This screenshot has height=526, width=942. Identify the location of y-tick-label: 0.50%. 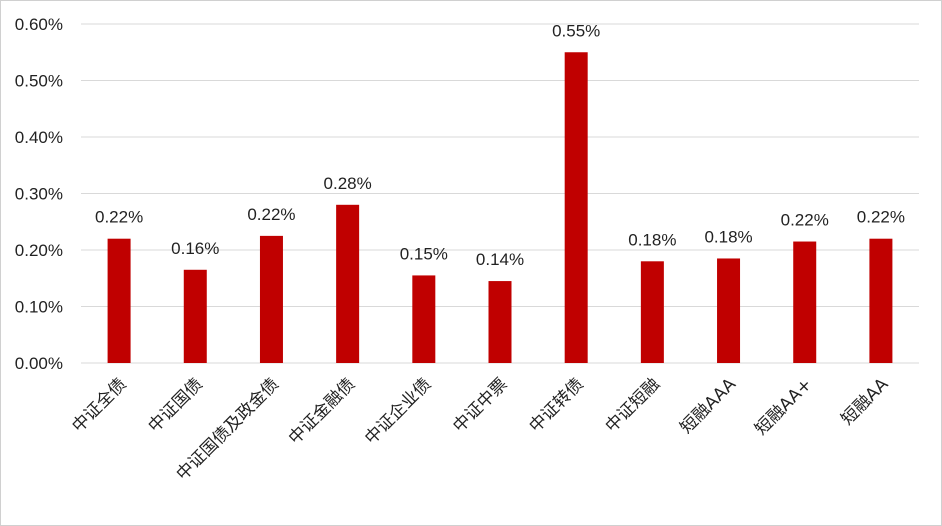
(39, 81).